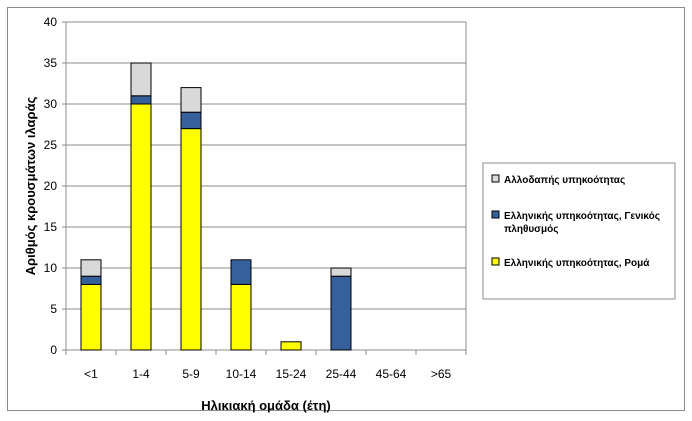  Describe the element at coordinates (91, 374) in the screenshot. I see `x-tick-label: <1` at that location.